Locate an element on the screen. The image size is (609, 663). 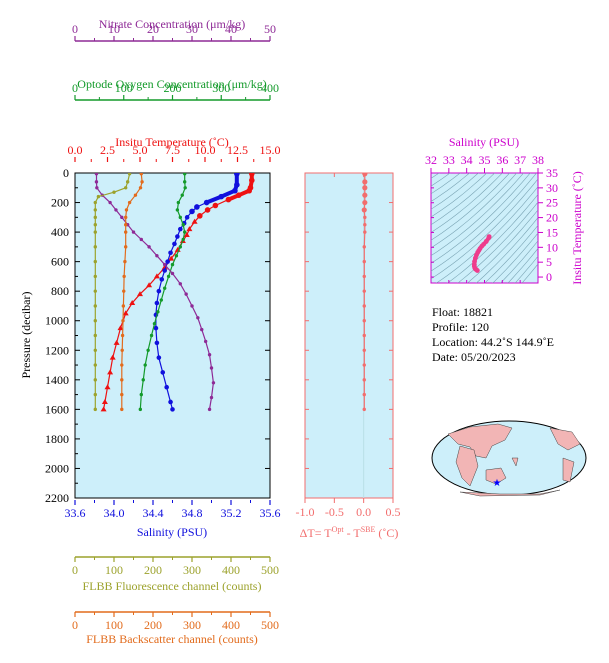
pressure-tick-label: 1200 is located at coordinates (57, 350).